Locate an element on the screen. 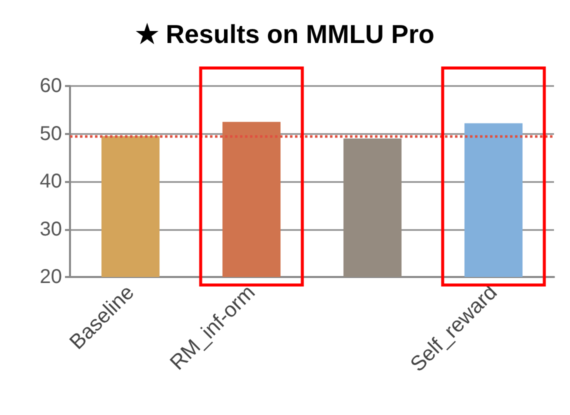 The height and width of the screenshot is (415, 570). y-tick-label: 60 is located at coordinates (51, 86).